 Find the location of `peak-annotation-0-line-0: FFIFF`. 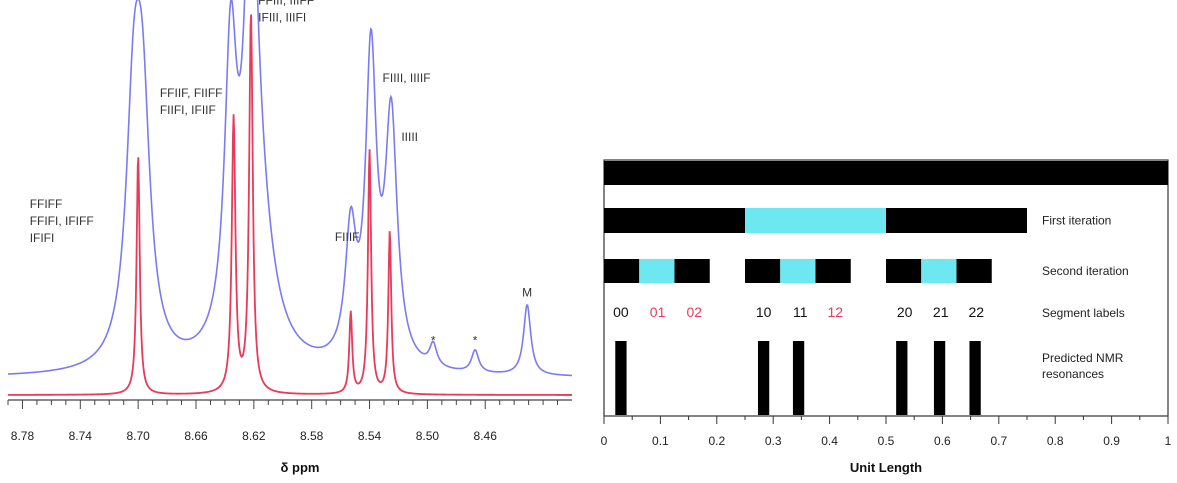

peak-annotation-0-line-0: FFIFF is located at coordinates (46, 204).